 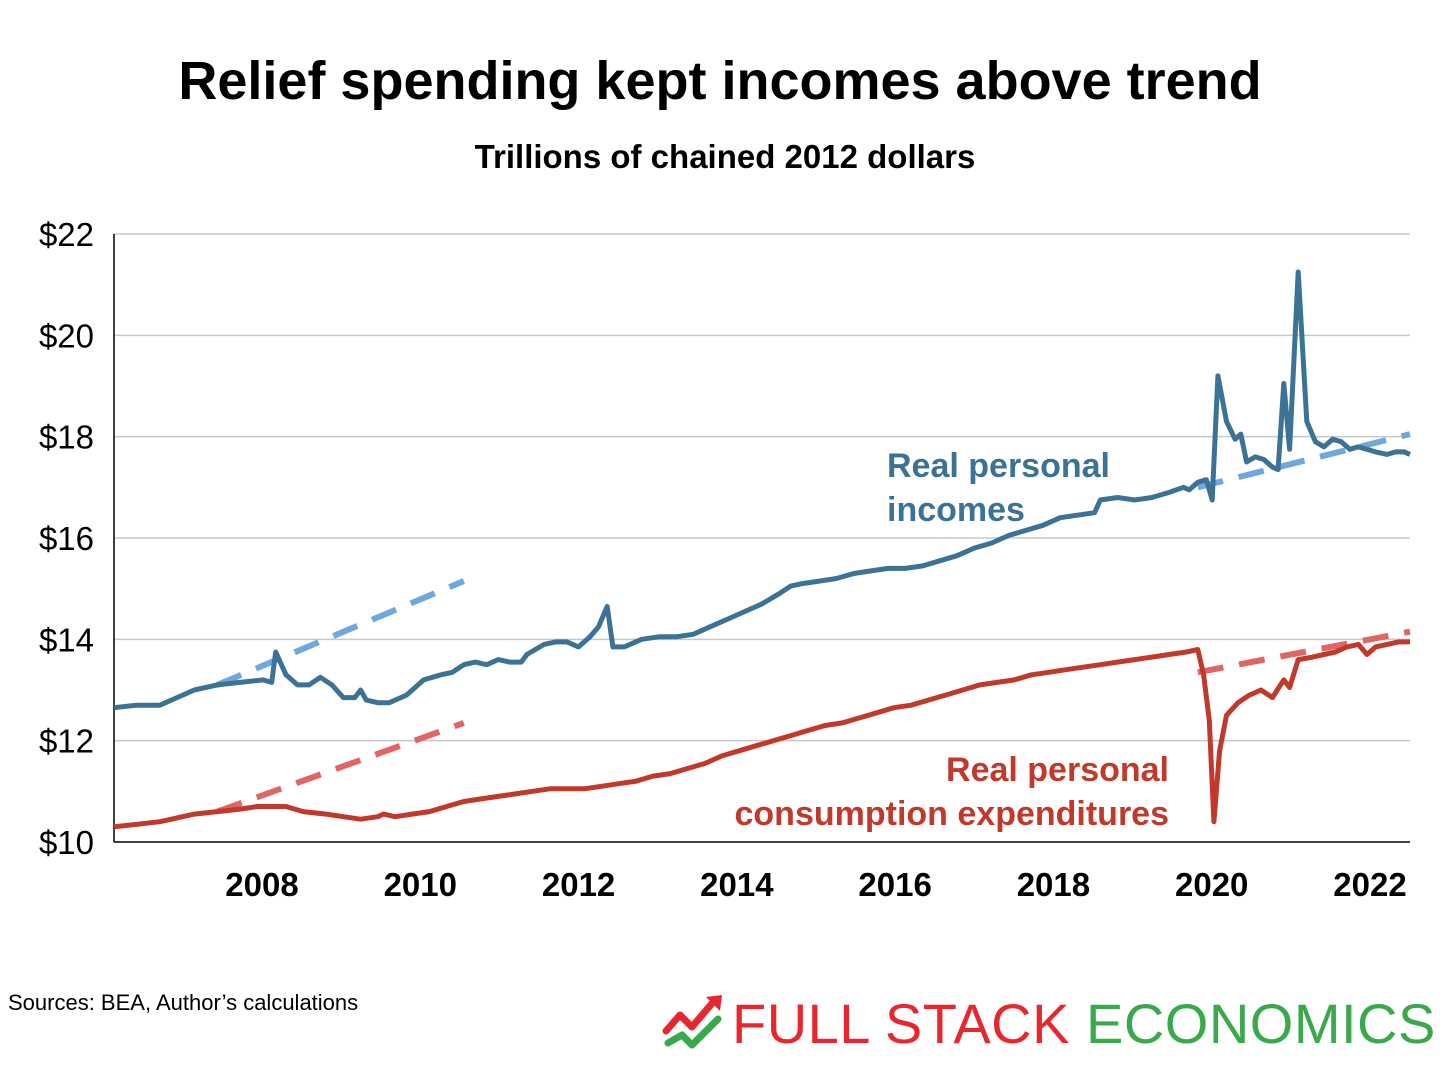 I want to click on series-label-incomes: Real personal, so click(x=998, y=466).